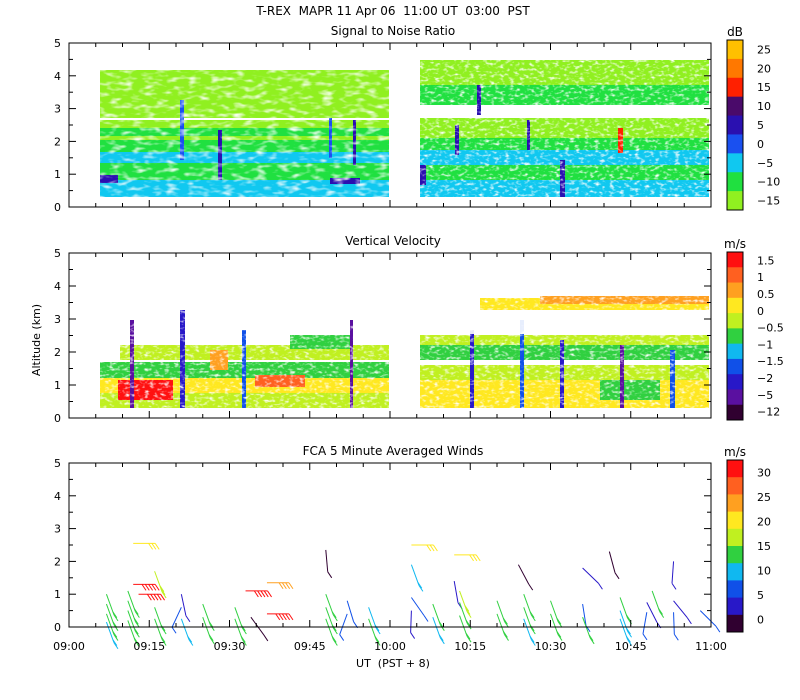 Image resolution: width=800 pixels, height=700 pixels. What do you see at coordinates (768, 182) in the screenshot?
I see `colorbar-label: −10` at bounding box center [768, 182].